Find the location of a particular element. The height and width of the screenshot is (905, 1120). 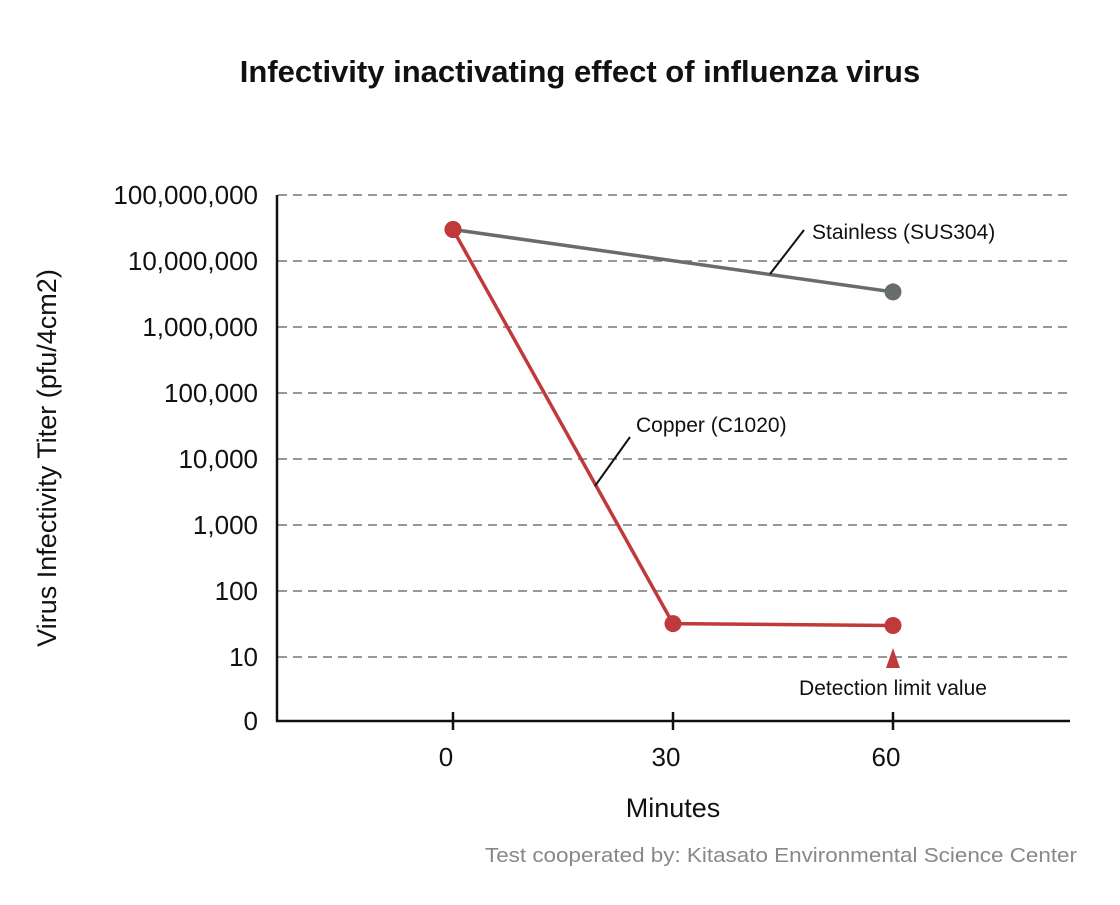

y-tick-label: 10,000,000 is located at coordinates (193, 261).